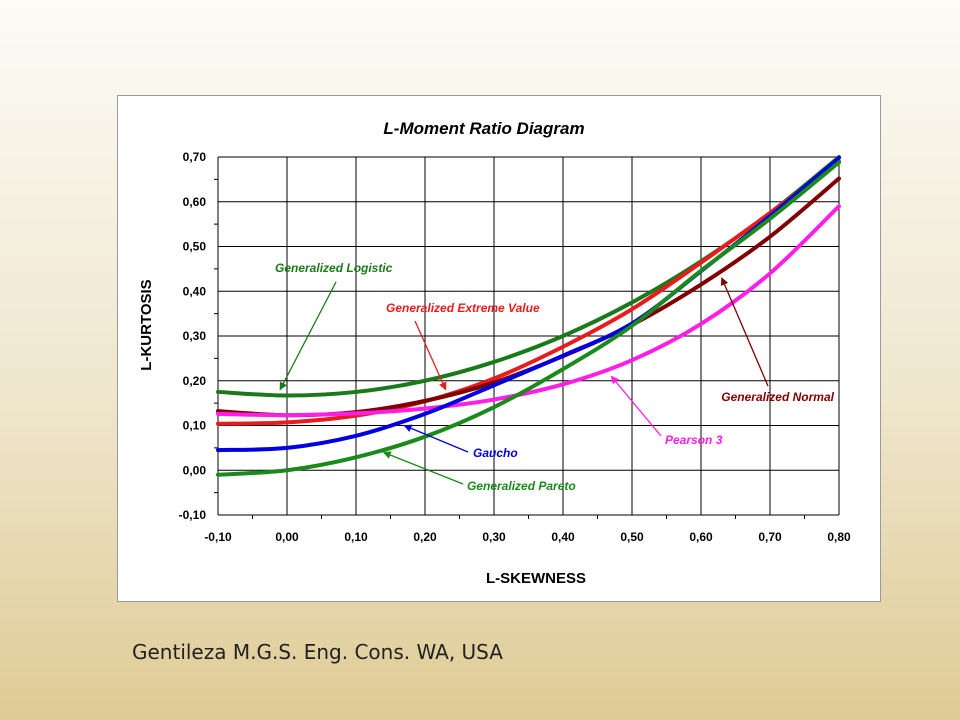 The width and height of the screenshot is (960, 720). Describe the element at coordinates (195, 381) in the screenshot. I see `y-tick-label: 0,20` at that location.